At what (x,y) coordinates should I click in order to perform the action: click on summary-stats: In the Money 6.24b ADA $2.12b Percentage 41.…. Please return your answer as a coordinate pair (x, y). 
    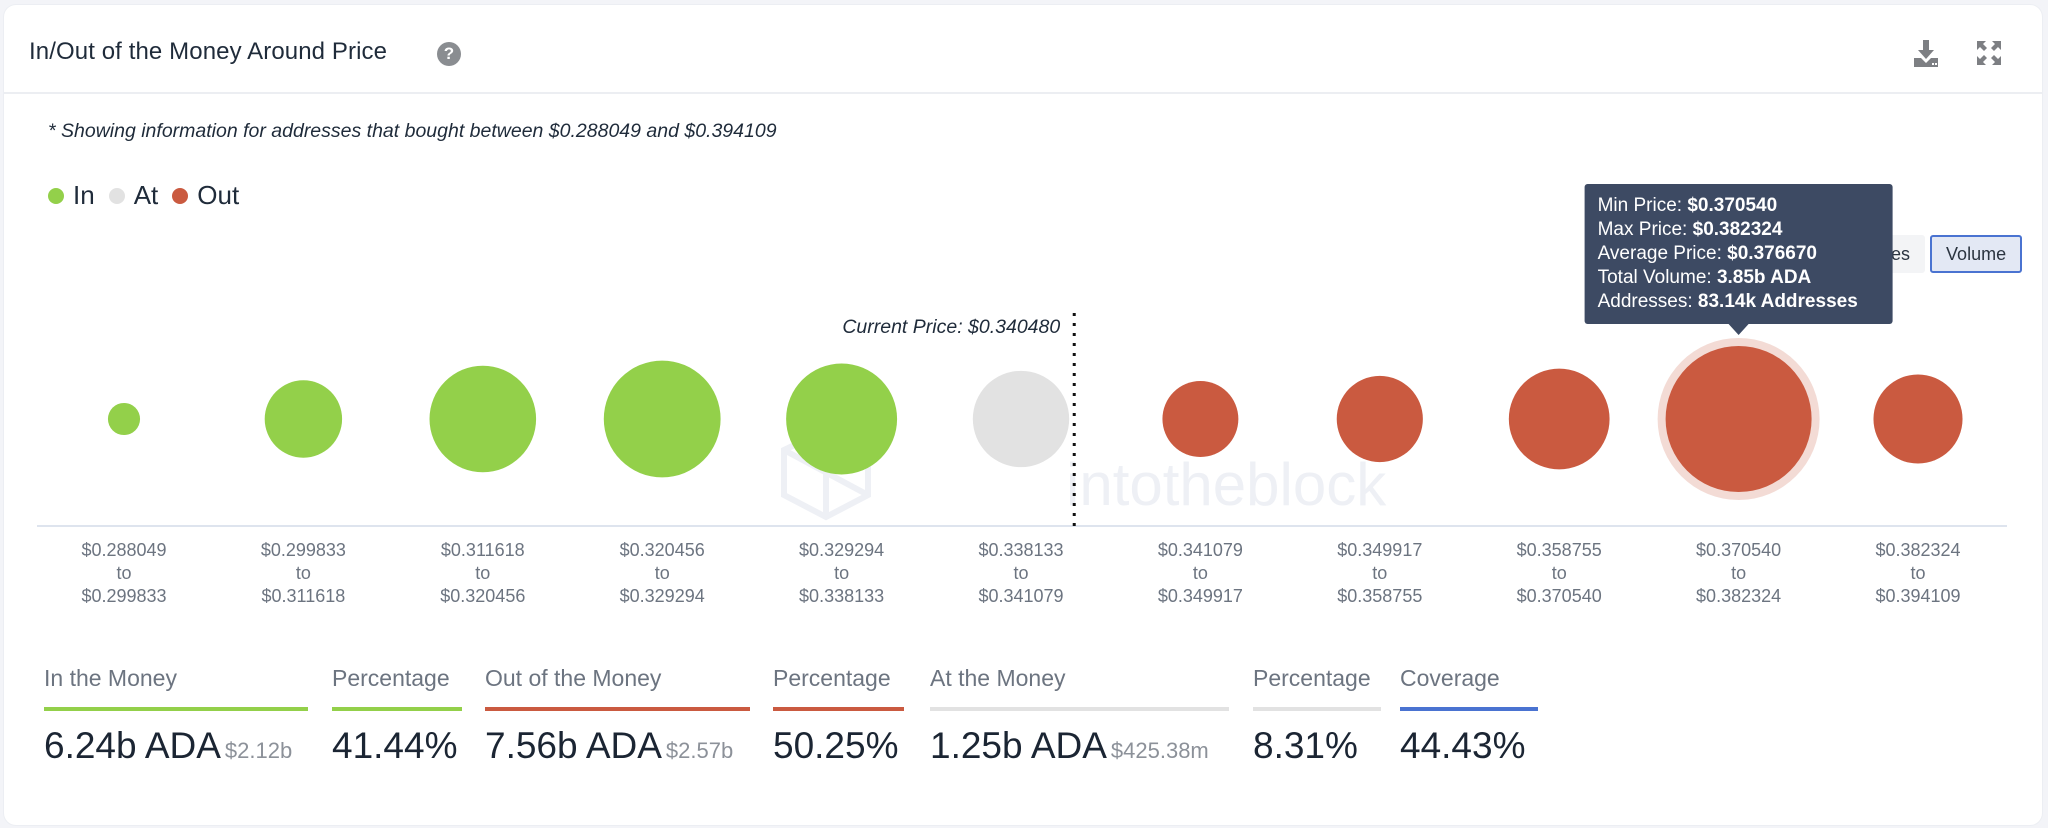
    Looking at the image, I should click on (1023, 725).